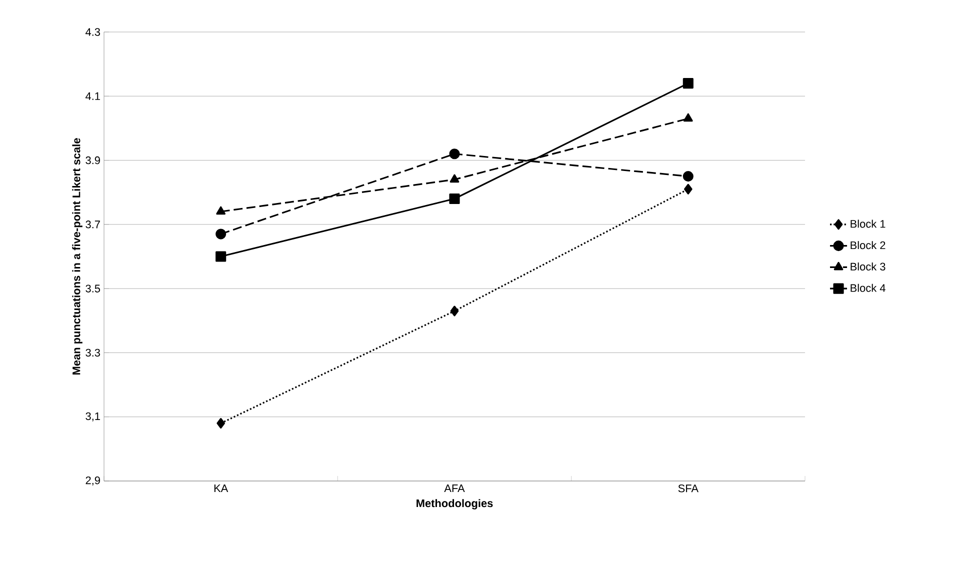  Describe the element at coordinates (93, 288) in the screenshot. I see `y-tick-label: 3.5` at that location.